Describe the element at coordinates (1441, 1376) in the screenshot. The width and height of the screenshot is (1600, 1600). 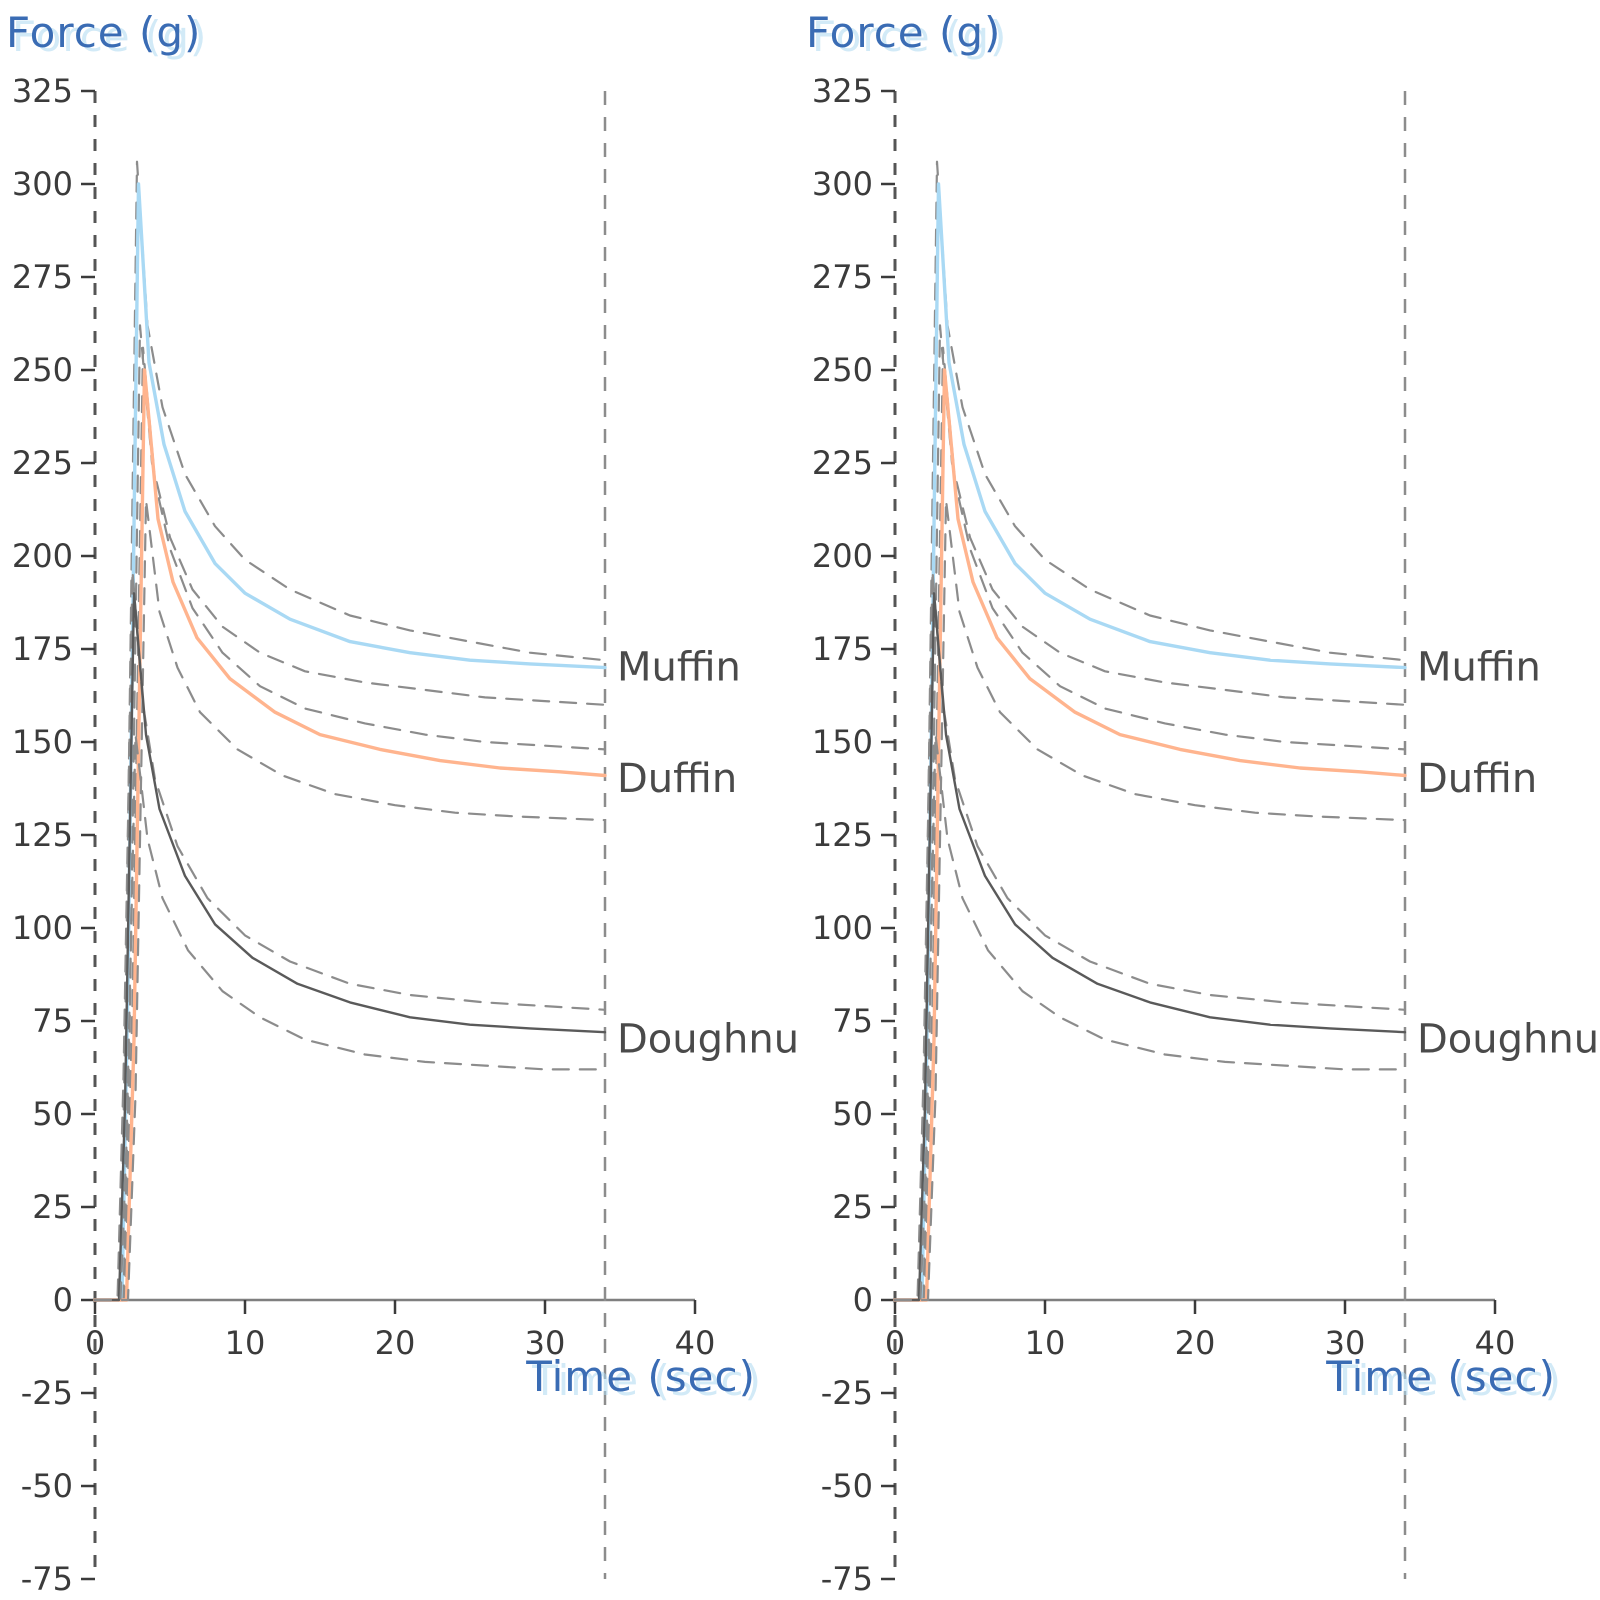
I see `x-axis-title-right: Time (sec)` at that location.